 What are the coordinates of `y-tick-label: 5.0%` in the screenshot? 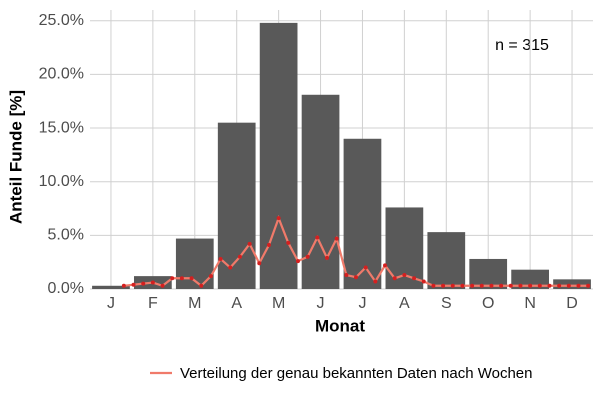 It's located at (66, 235).